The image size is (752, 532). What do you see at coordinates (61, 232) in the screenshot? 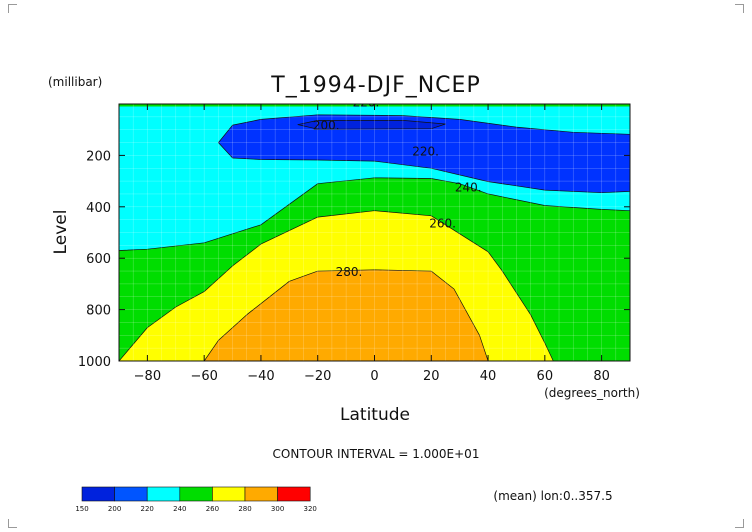
I see `y-axis-label: Level` at bounding box center [61, 232].